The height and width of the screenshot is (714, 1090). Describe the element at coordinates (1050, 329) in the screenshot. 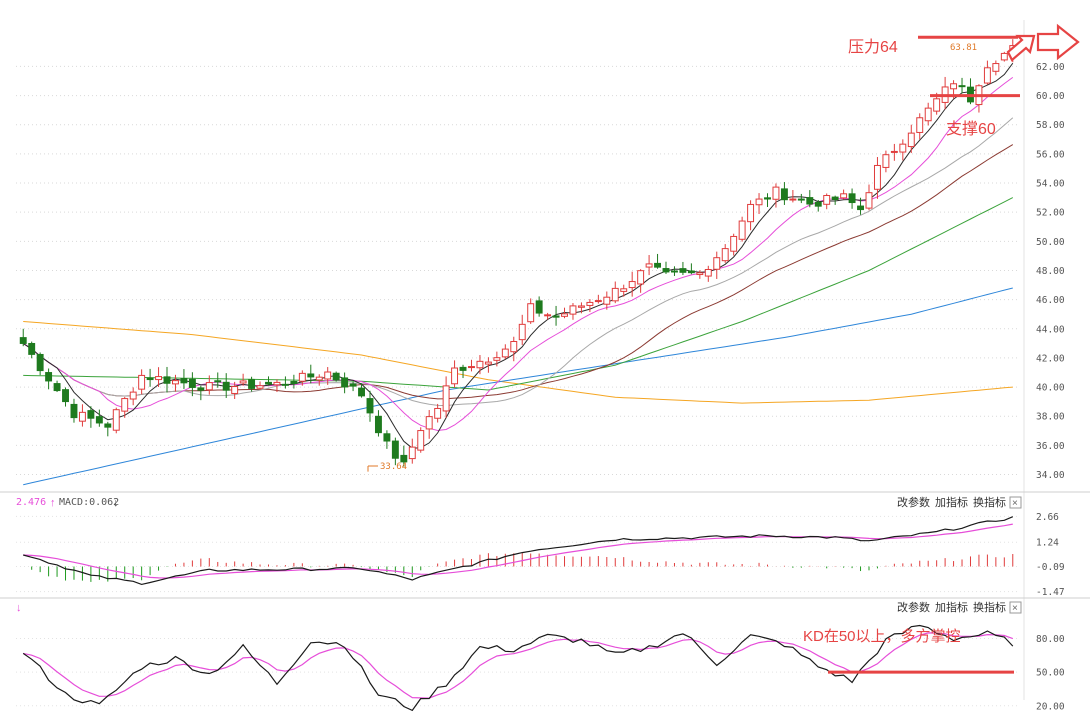

I see `price-tick-label: 44.00` at that location.